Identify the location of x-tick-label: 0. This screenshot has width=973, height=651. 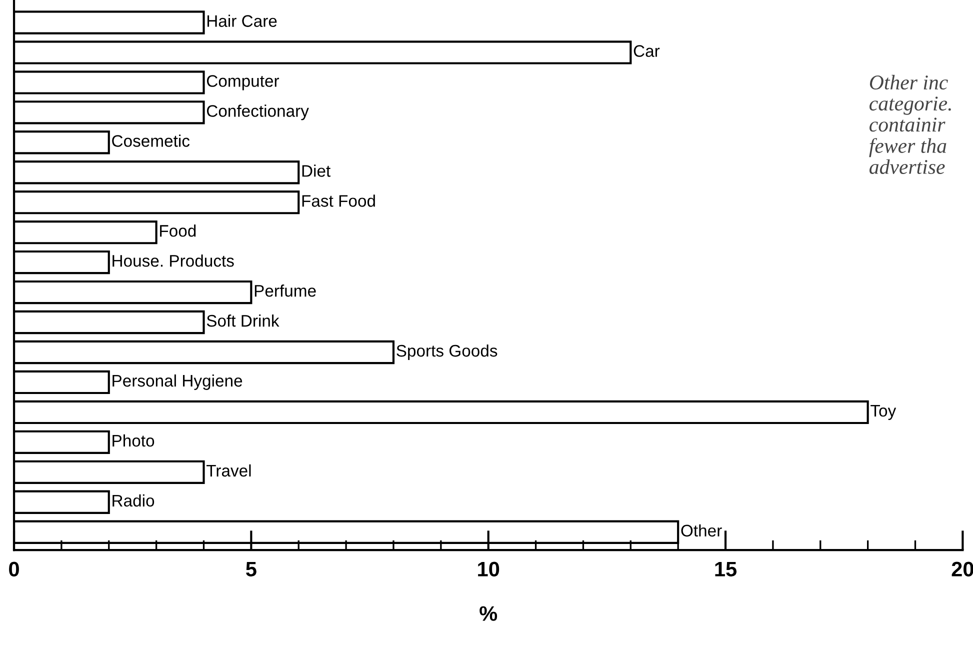
(14, 569).